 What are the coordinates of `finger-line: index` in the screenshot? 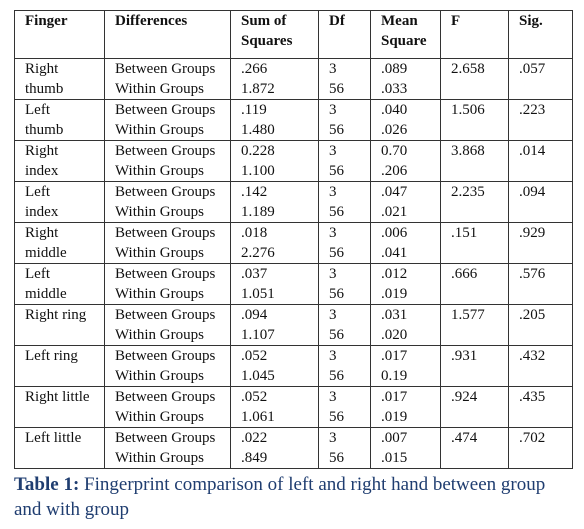 It's located at (42, 171).